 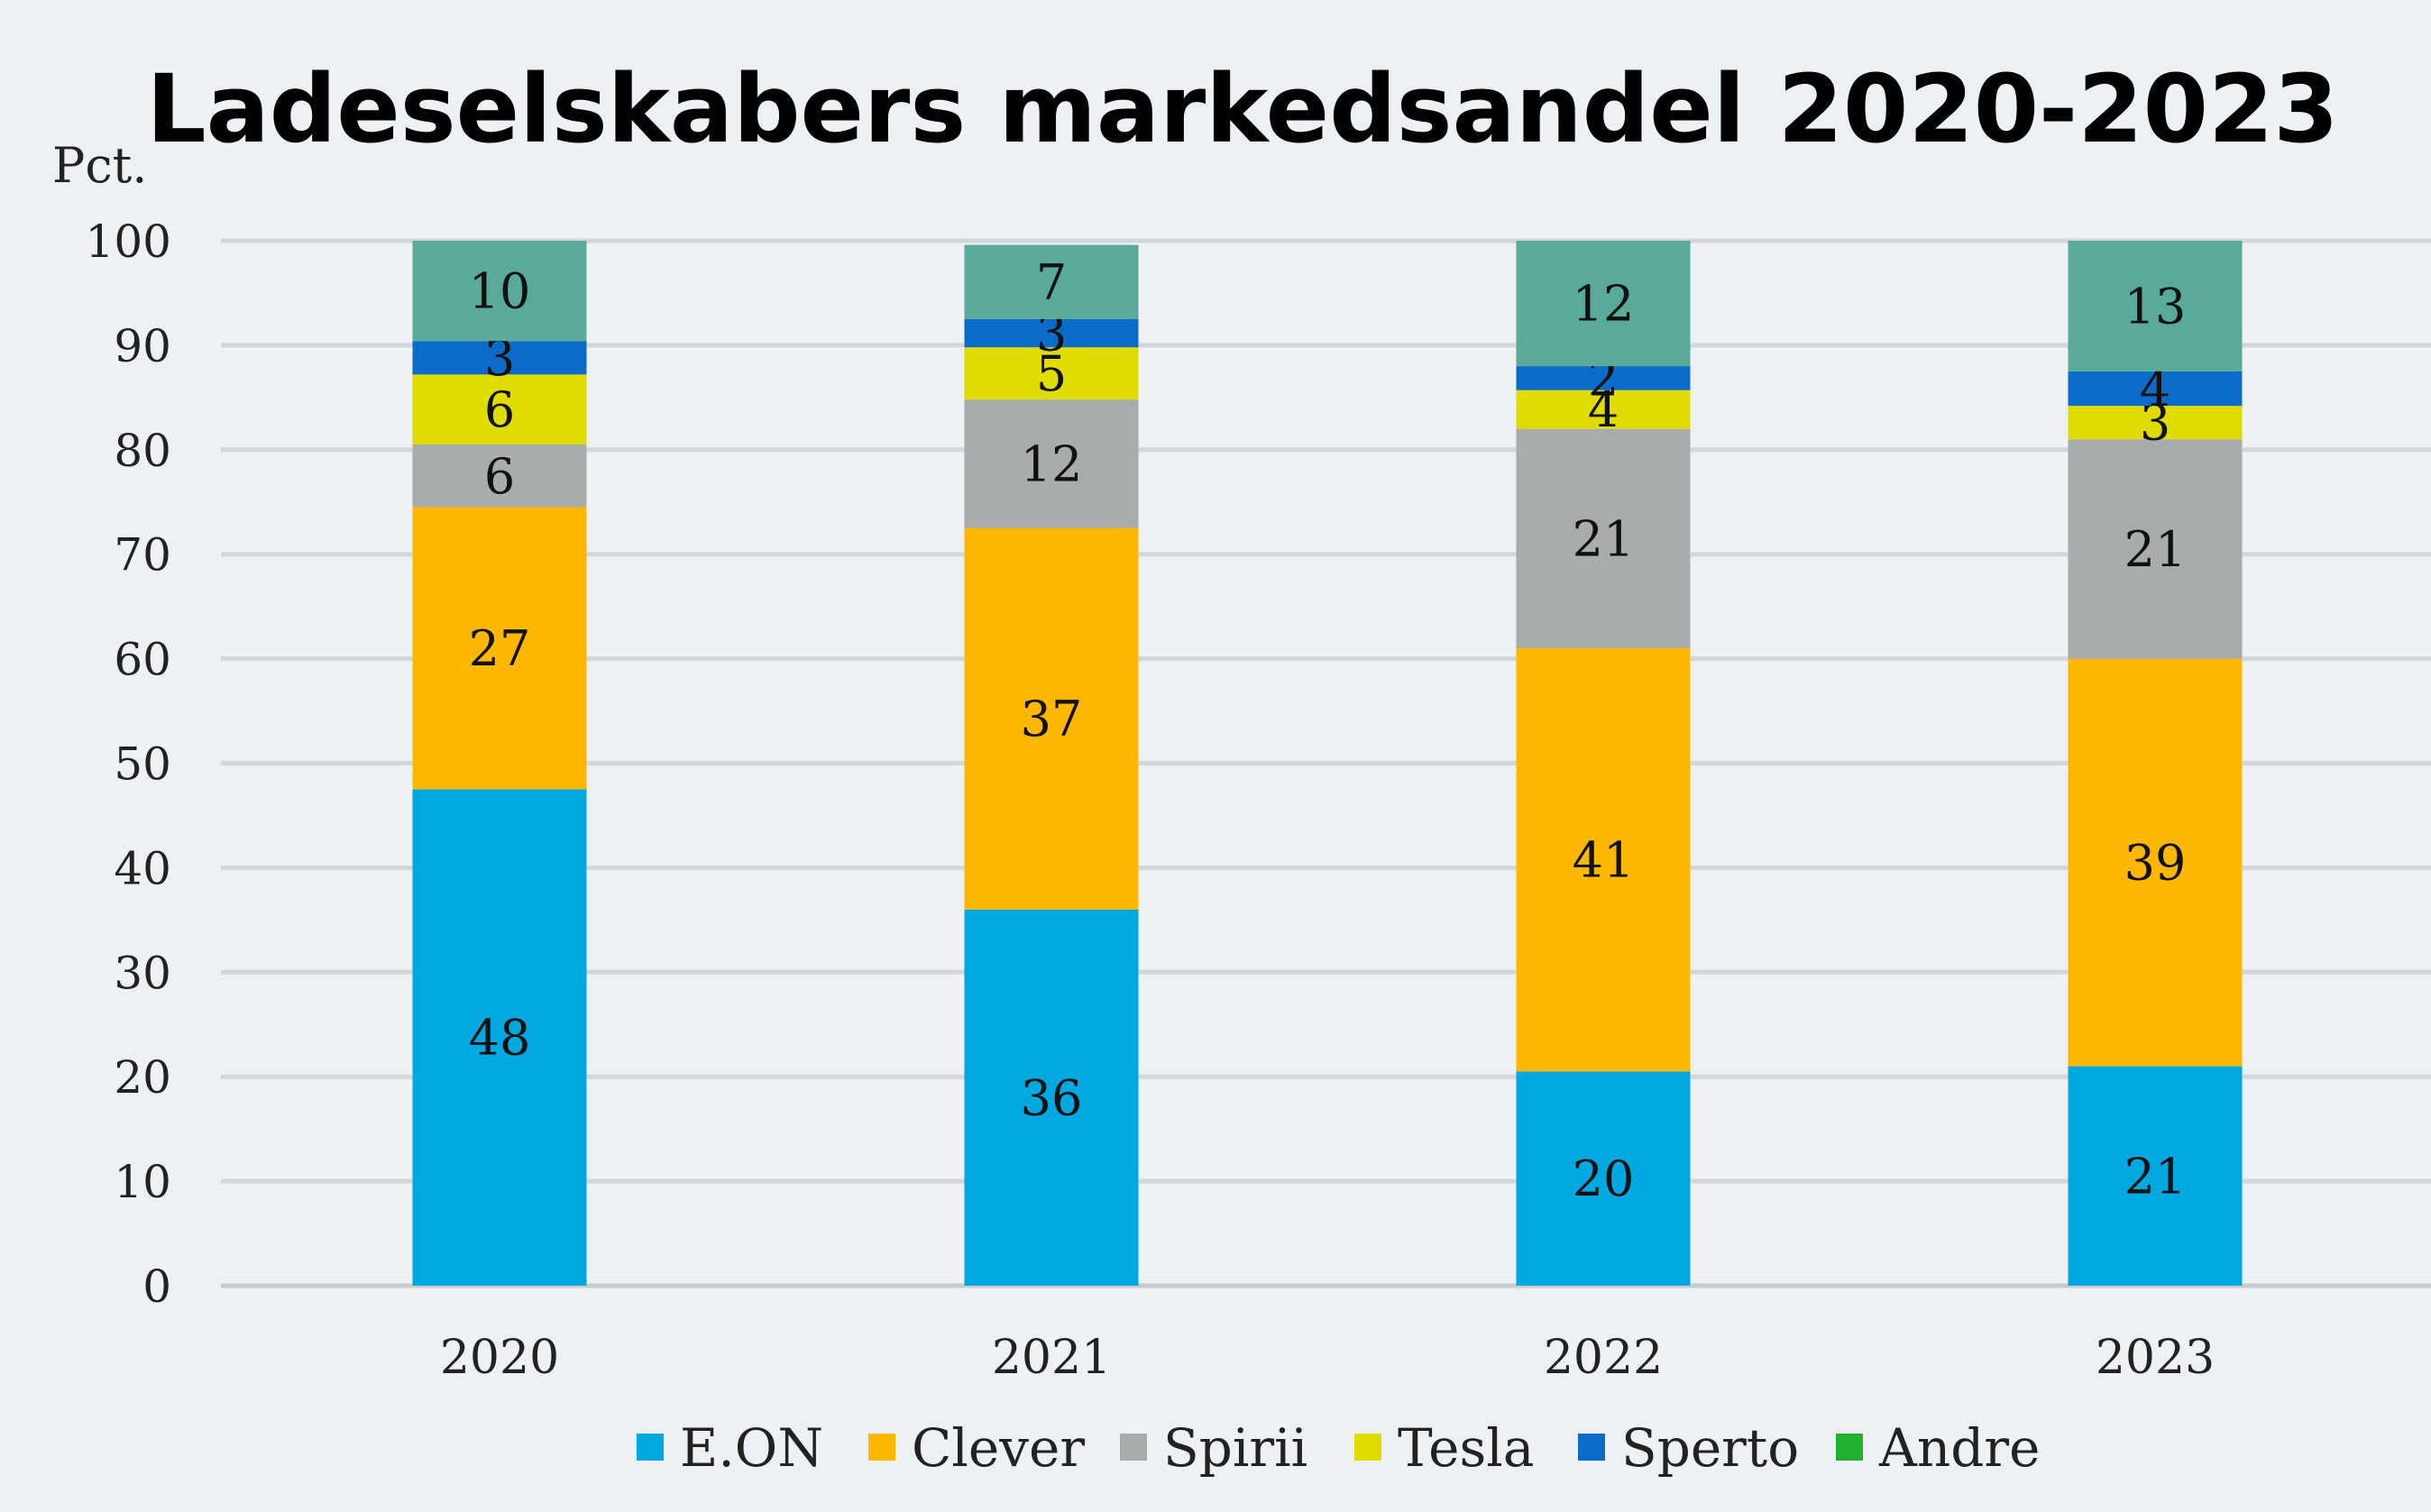 I want to click on data-label-spirii-2023: 21, so click(x=2156, y=550).